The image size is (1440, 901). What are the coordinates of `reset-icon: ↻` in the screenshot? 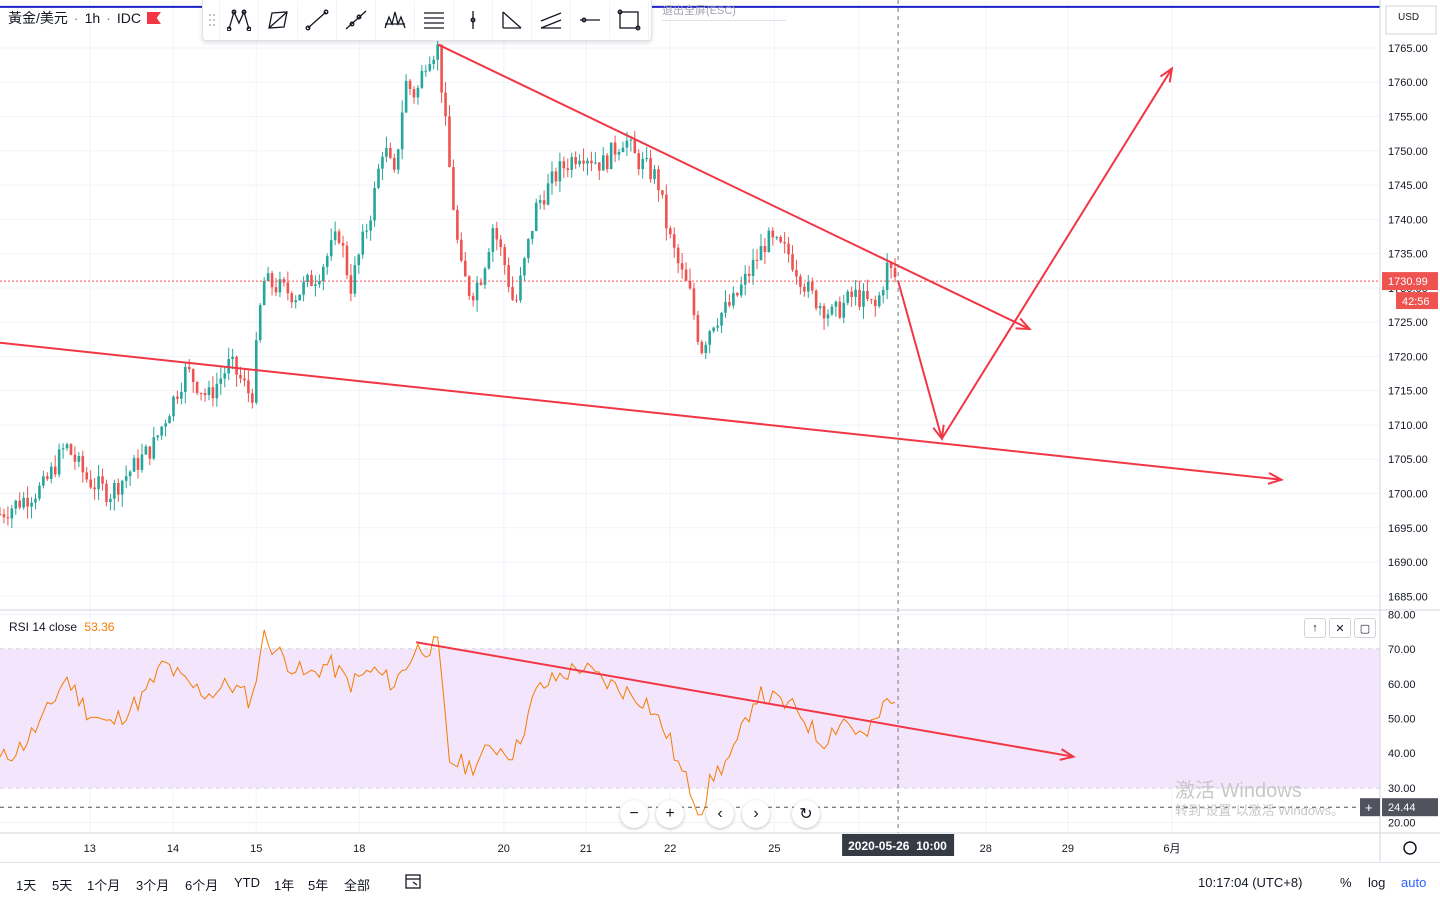 It's located at (806, 814).